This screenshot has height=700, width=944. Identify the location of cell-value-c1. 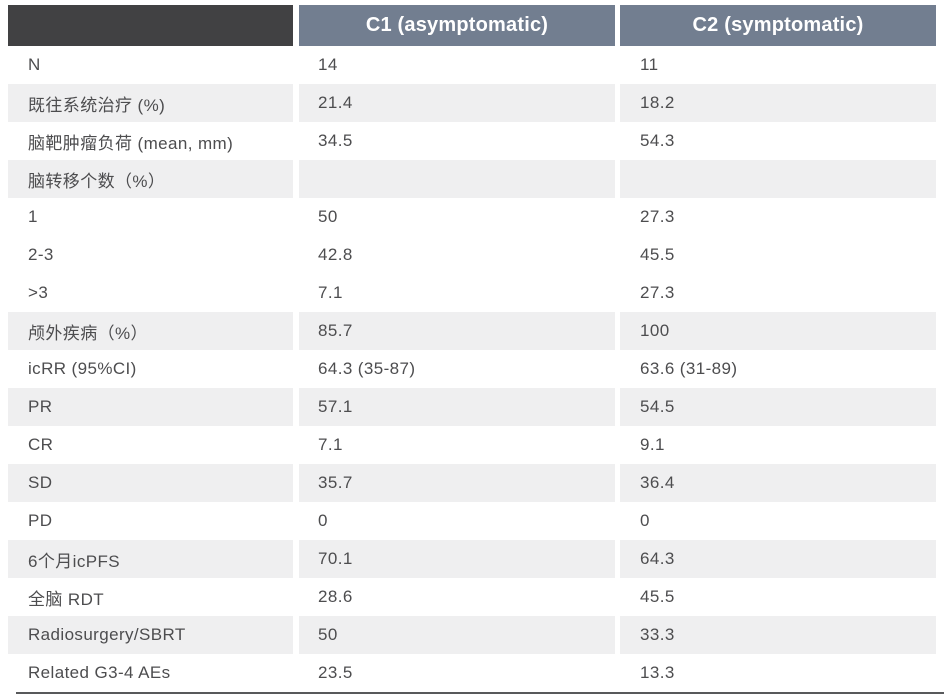
(457, 179).